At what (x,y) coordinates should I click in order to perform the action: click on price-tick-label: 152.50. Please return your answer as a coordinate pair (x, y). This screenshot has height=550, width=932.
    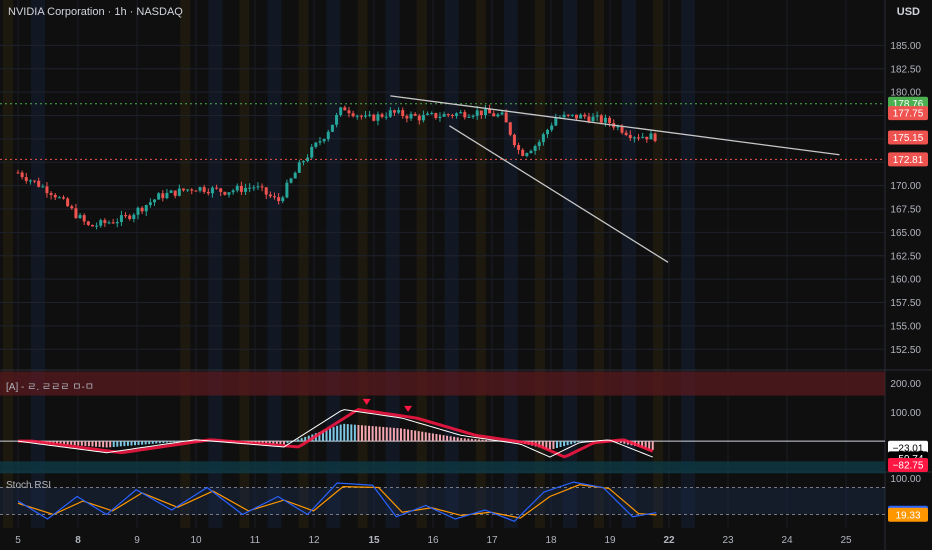
    Looking at the image, I should click on (905, 350).